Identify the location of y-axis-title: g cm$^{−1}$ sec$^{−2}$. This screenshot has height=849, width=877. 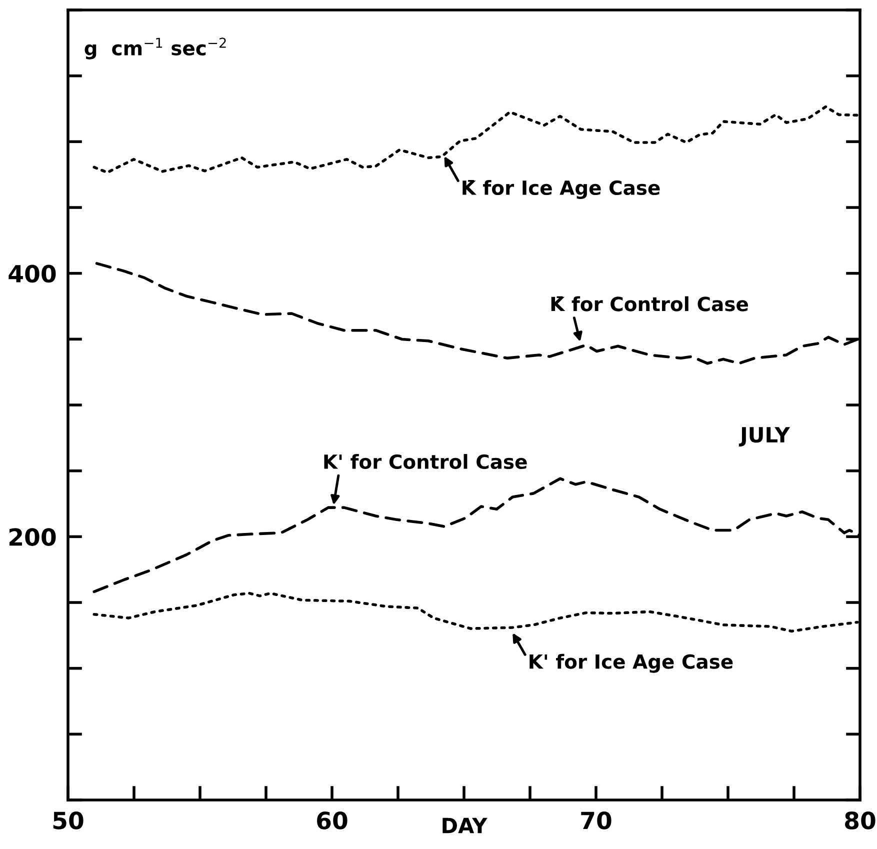
(155, 49).